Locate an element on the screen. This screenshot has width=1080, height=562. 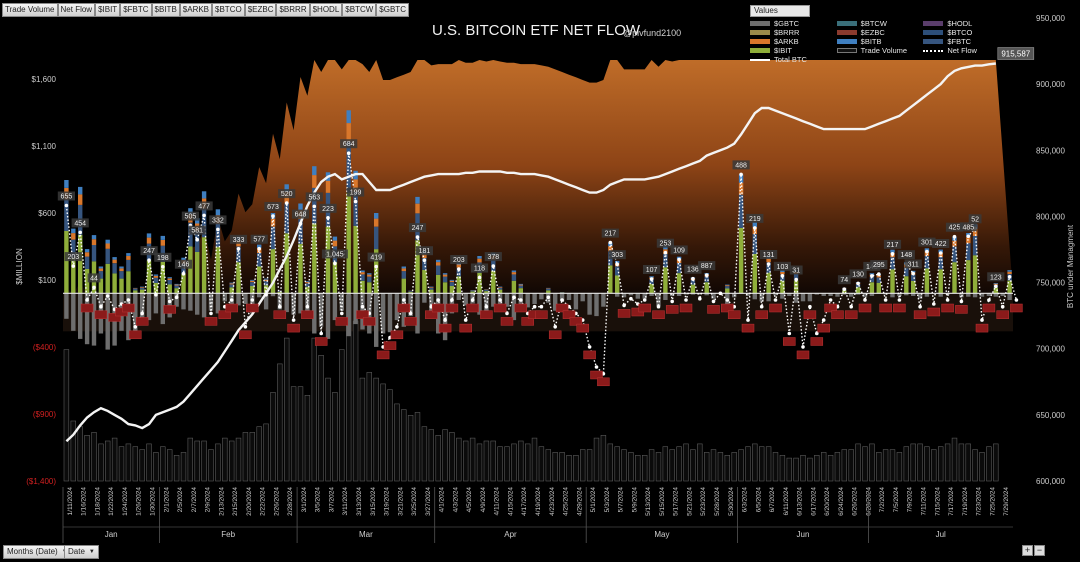
x-tick-label: 3/5/2024 is located at coordinates (318, 500).